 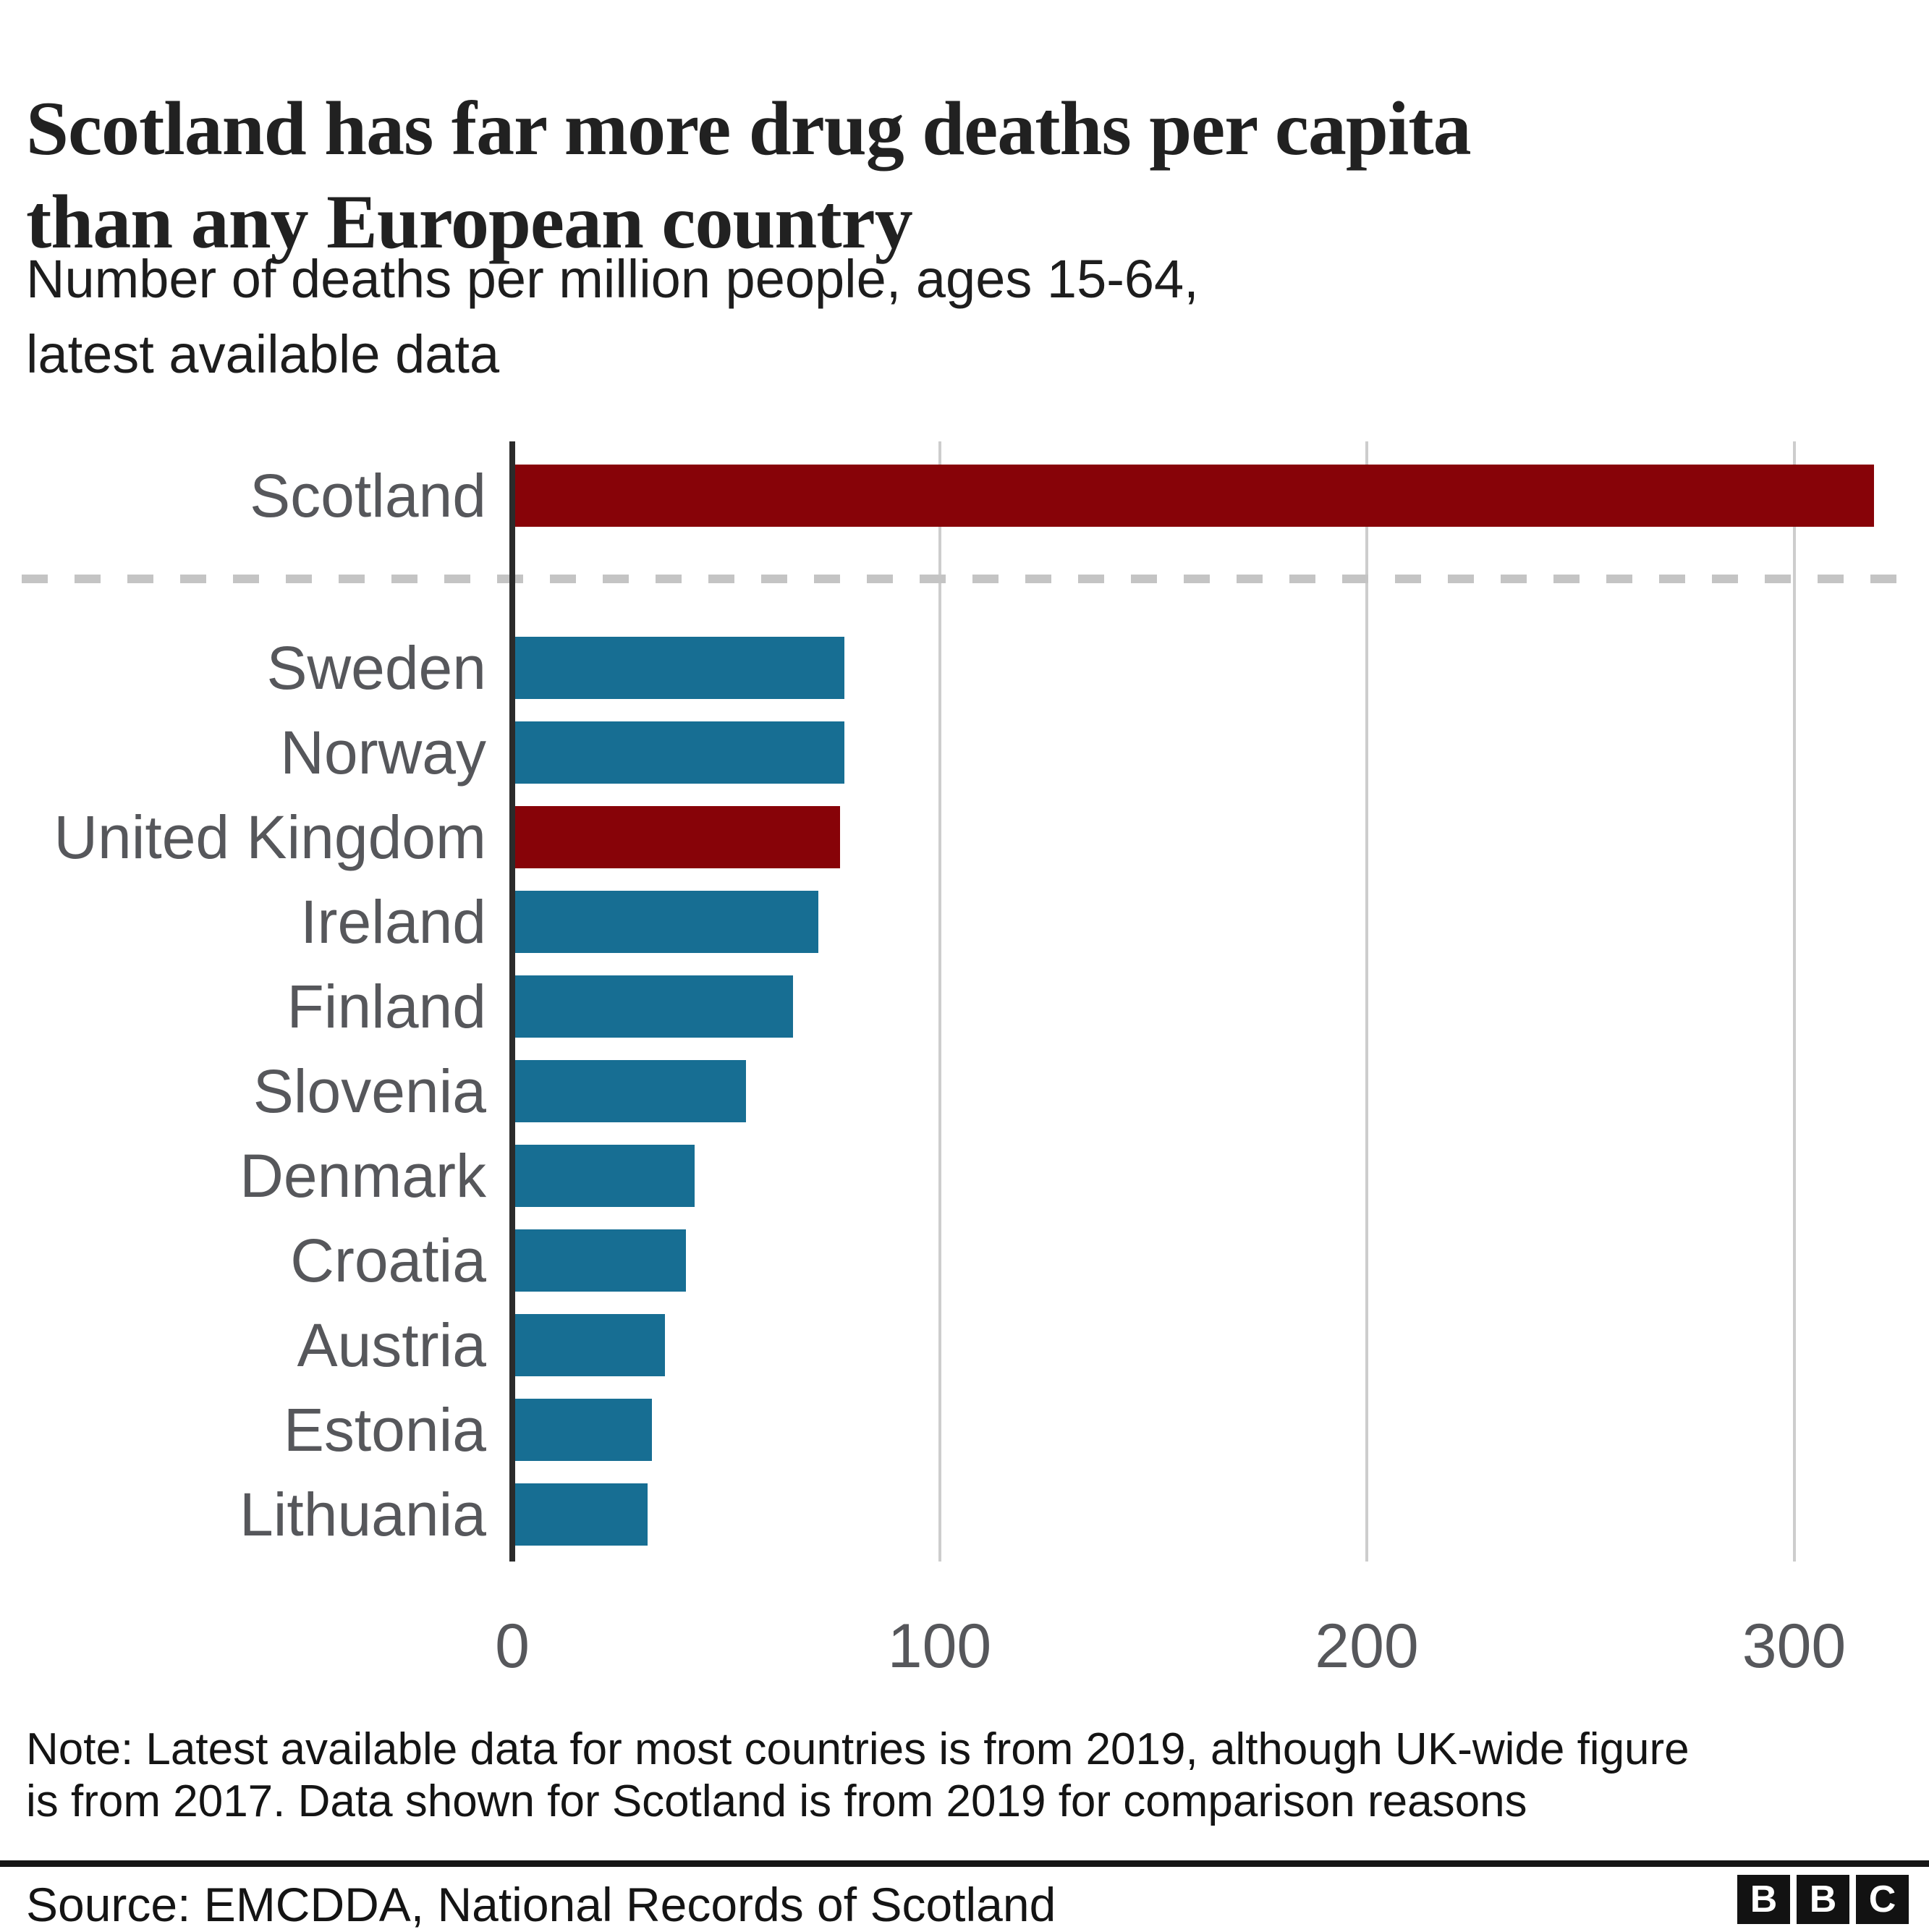 What do you see at coordinates (966, 579) in the screenshot?
I see `scotland-separator-line` at bounding box center [966, 579].